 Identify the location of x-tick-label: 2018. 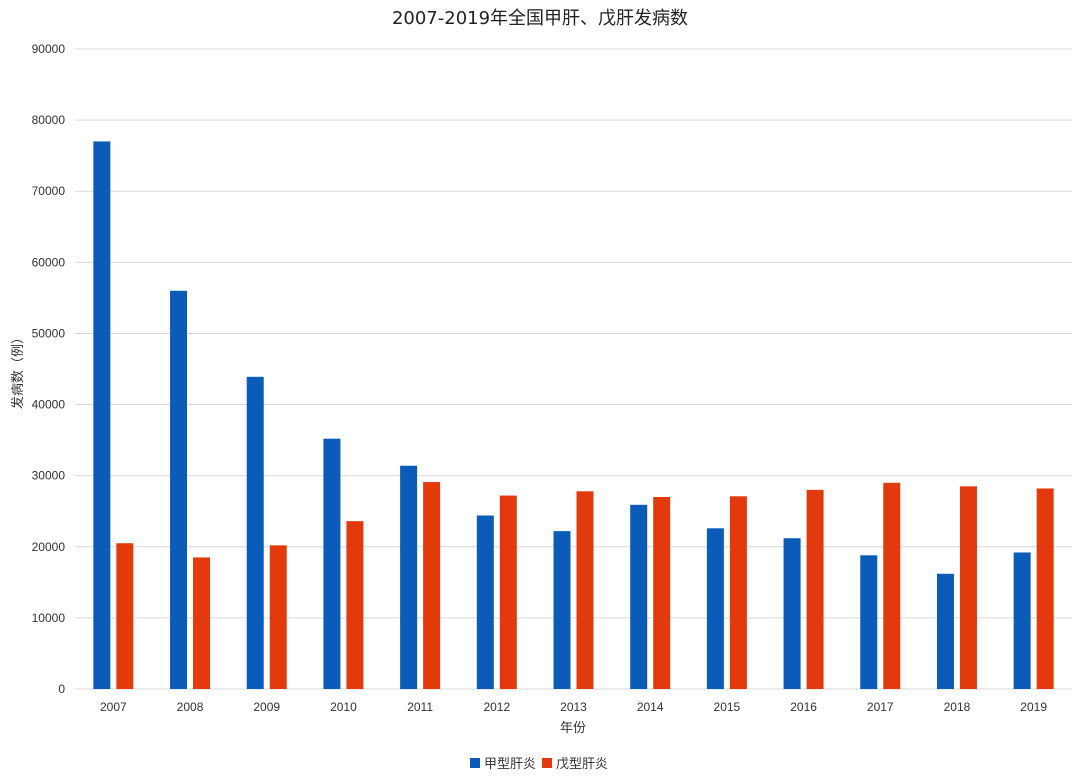
(957, 707).